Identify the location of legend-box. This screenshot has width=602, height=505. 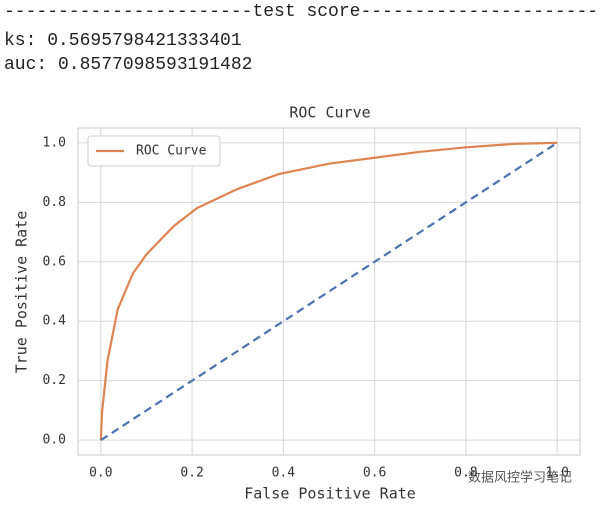
(154, 151).